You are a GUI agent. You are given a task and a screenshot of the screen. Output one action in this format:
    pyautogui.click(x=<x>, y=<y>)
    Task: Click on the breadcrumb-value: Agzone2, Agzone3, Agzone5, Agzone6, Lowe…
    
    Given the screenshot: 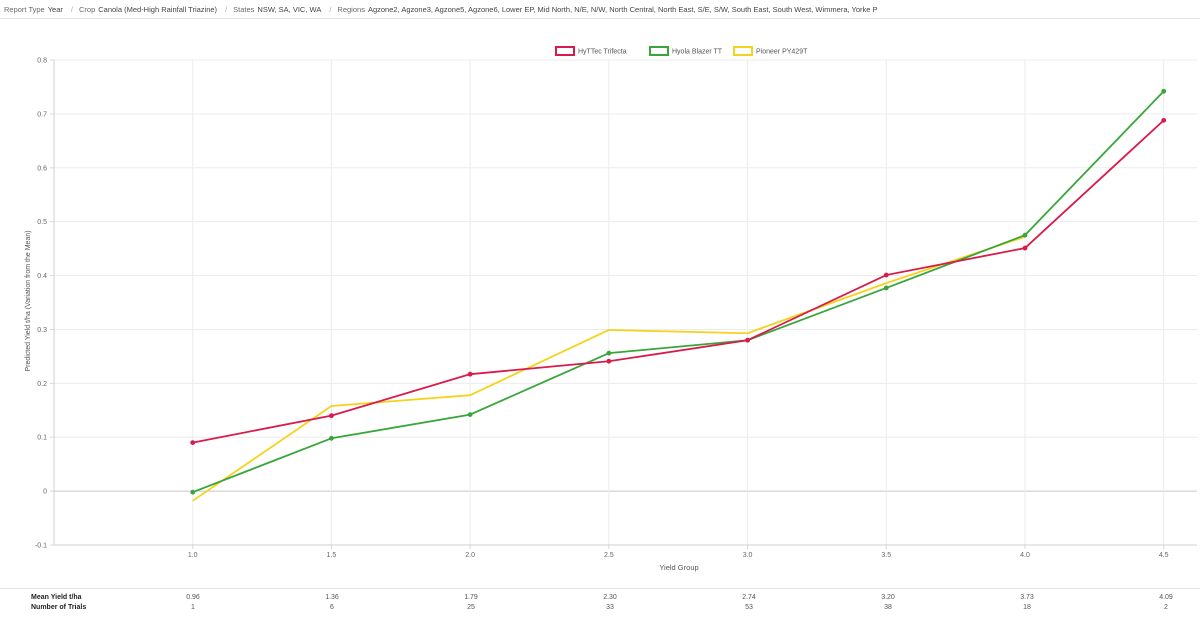 What is the action you would take?
    pyautogui.click(x=622, y=9)
    